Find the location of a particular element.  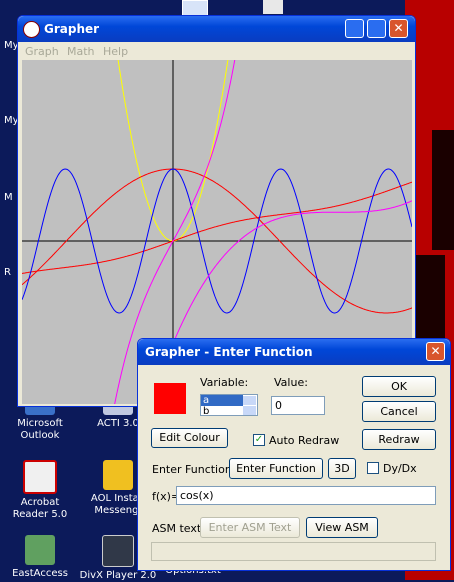

icon-label: Outlook is located at coordinates (40, 435).